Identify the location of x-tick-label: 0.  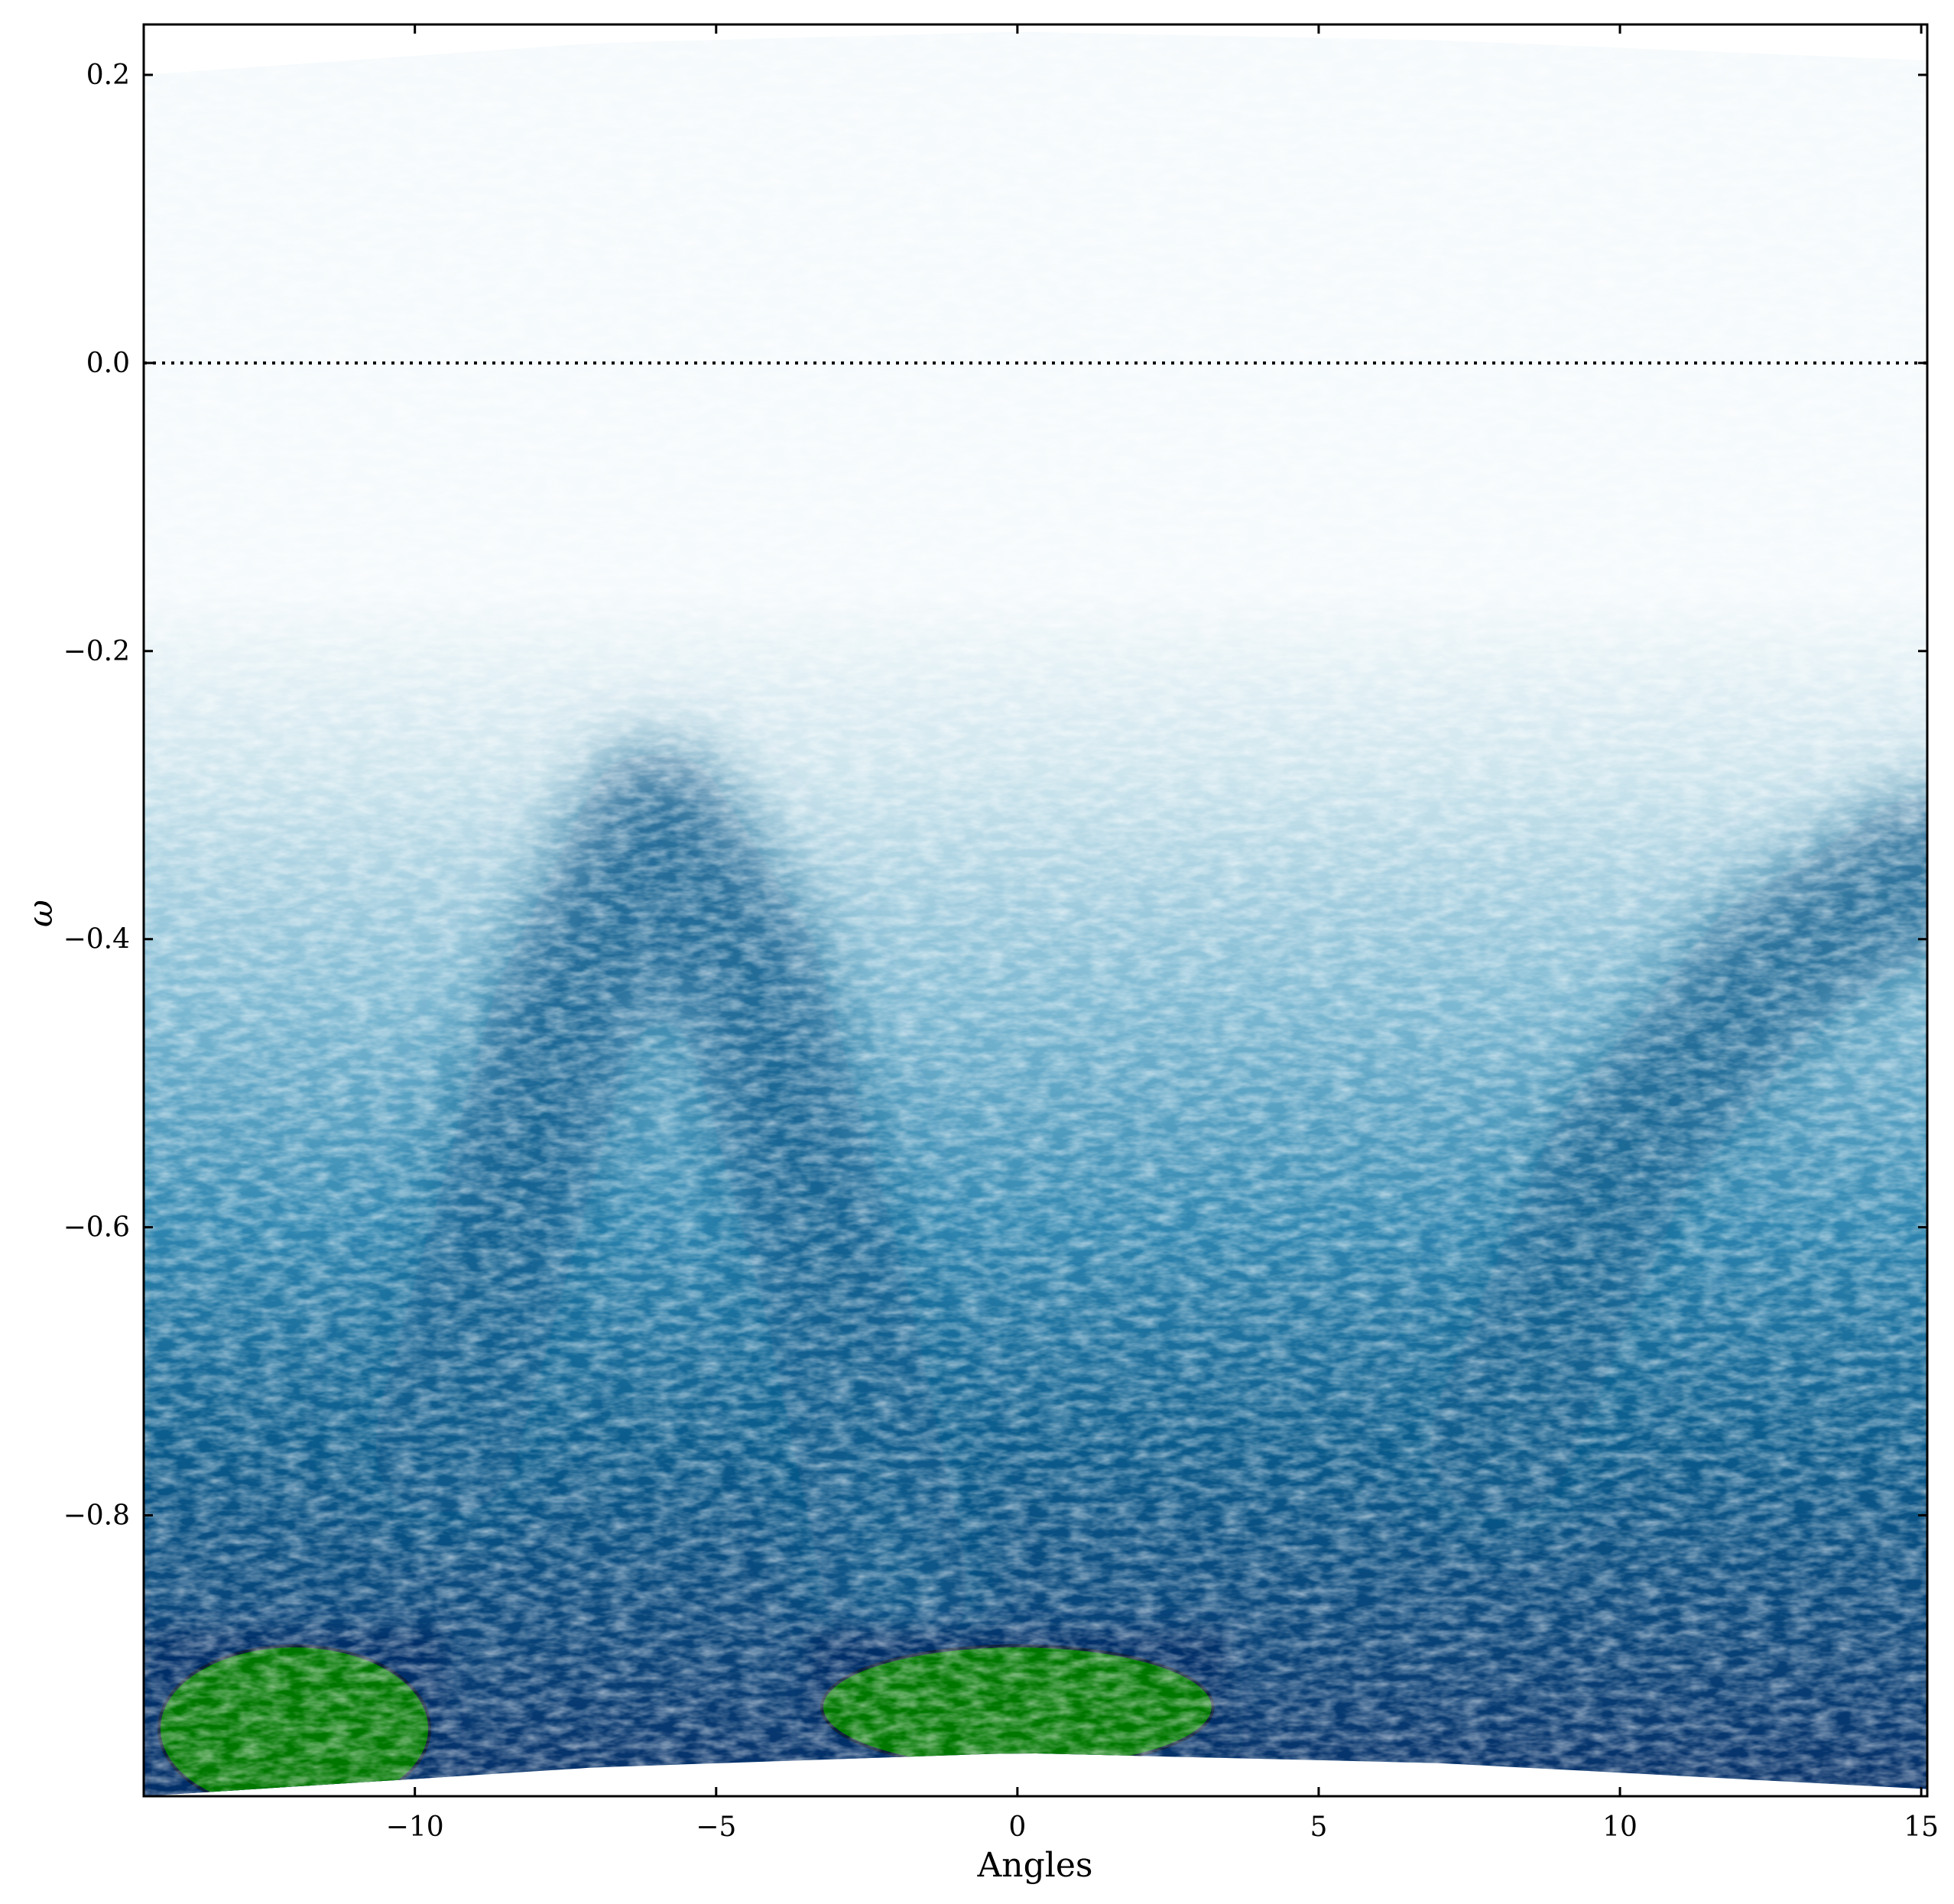
(1017, 1827).